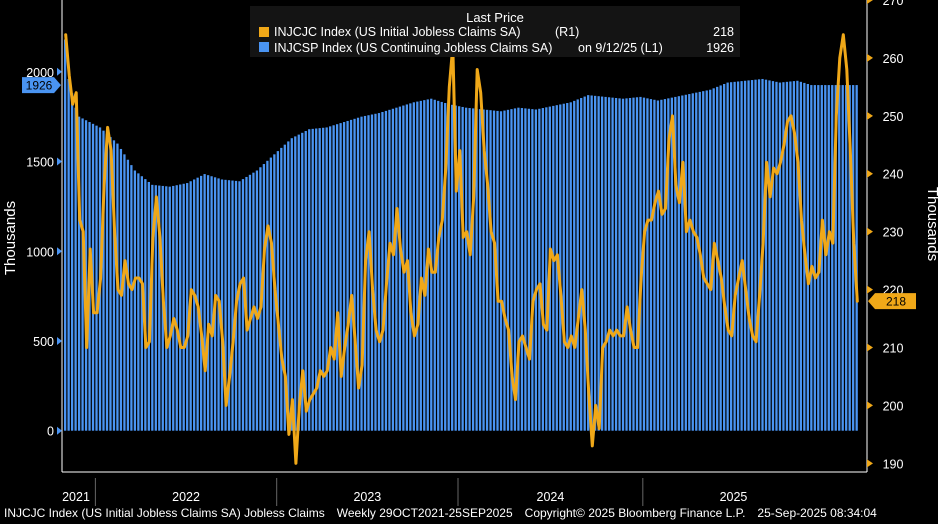  What do you see at coordinates (10, 238) in the screenshot?
I see `left-axis-title: Thousands` at bounding box center [10, 238].